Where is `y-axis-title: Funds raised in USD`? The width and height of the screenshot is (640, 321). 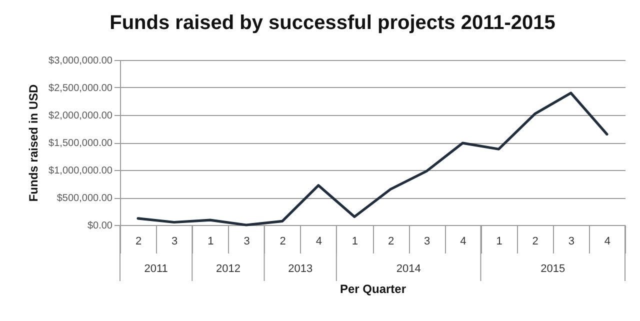
y-axis-title: Funds raised in USD is located at coordinates (33, 143).